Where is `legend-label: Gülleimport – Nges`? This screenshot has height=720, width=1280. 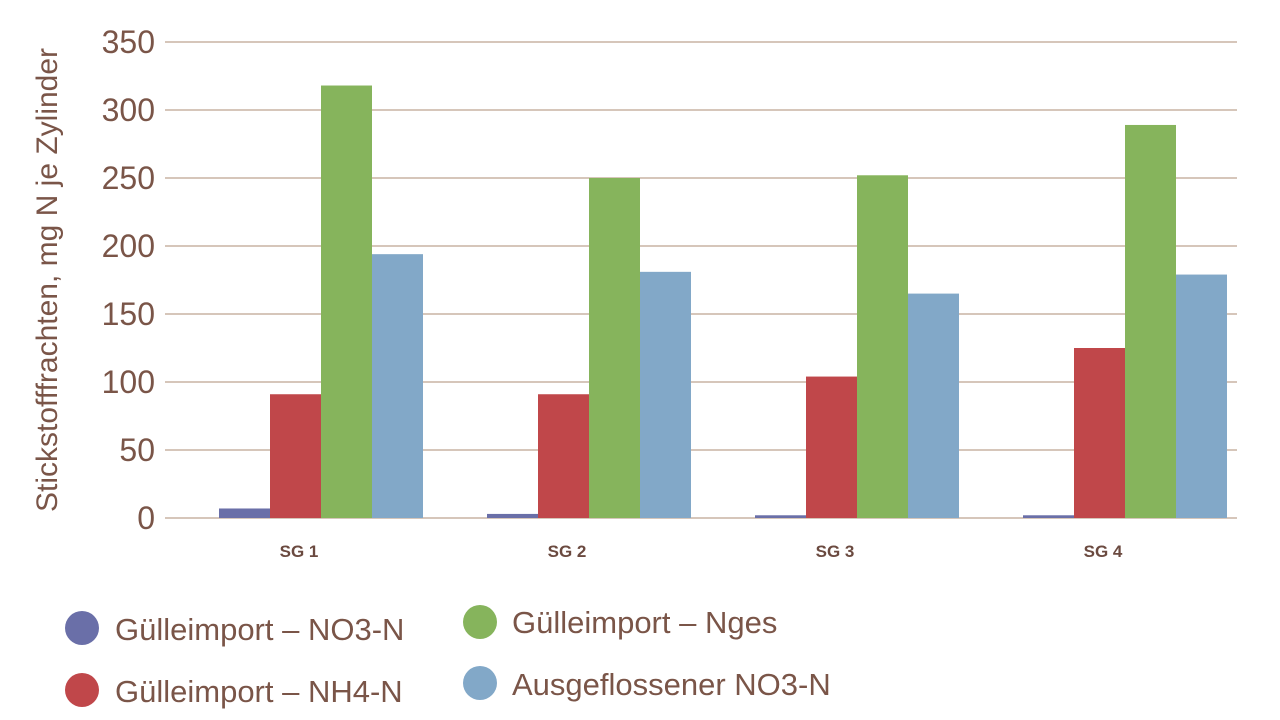 legend-label: Gülleimport – Nges is located at coordinates (644, 622).